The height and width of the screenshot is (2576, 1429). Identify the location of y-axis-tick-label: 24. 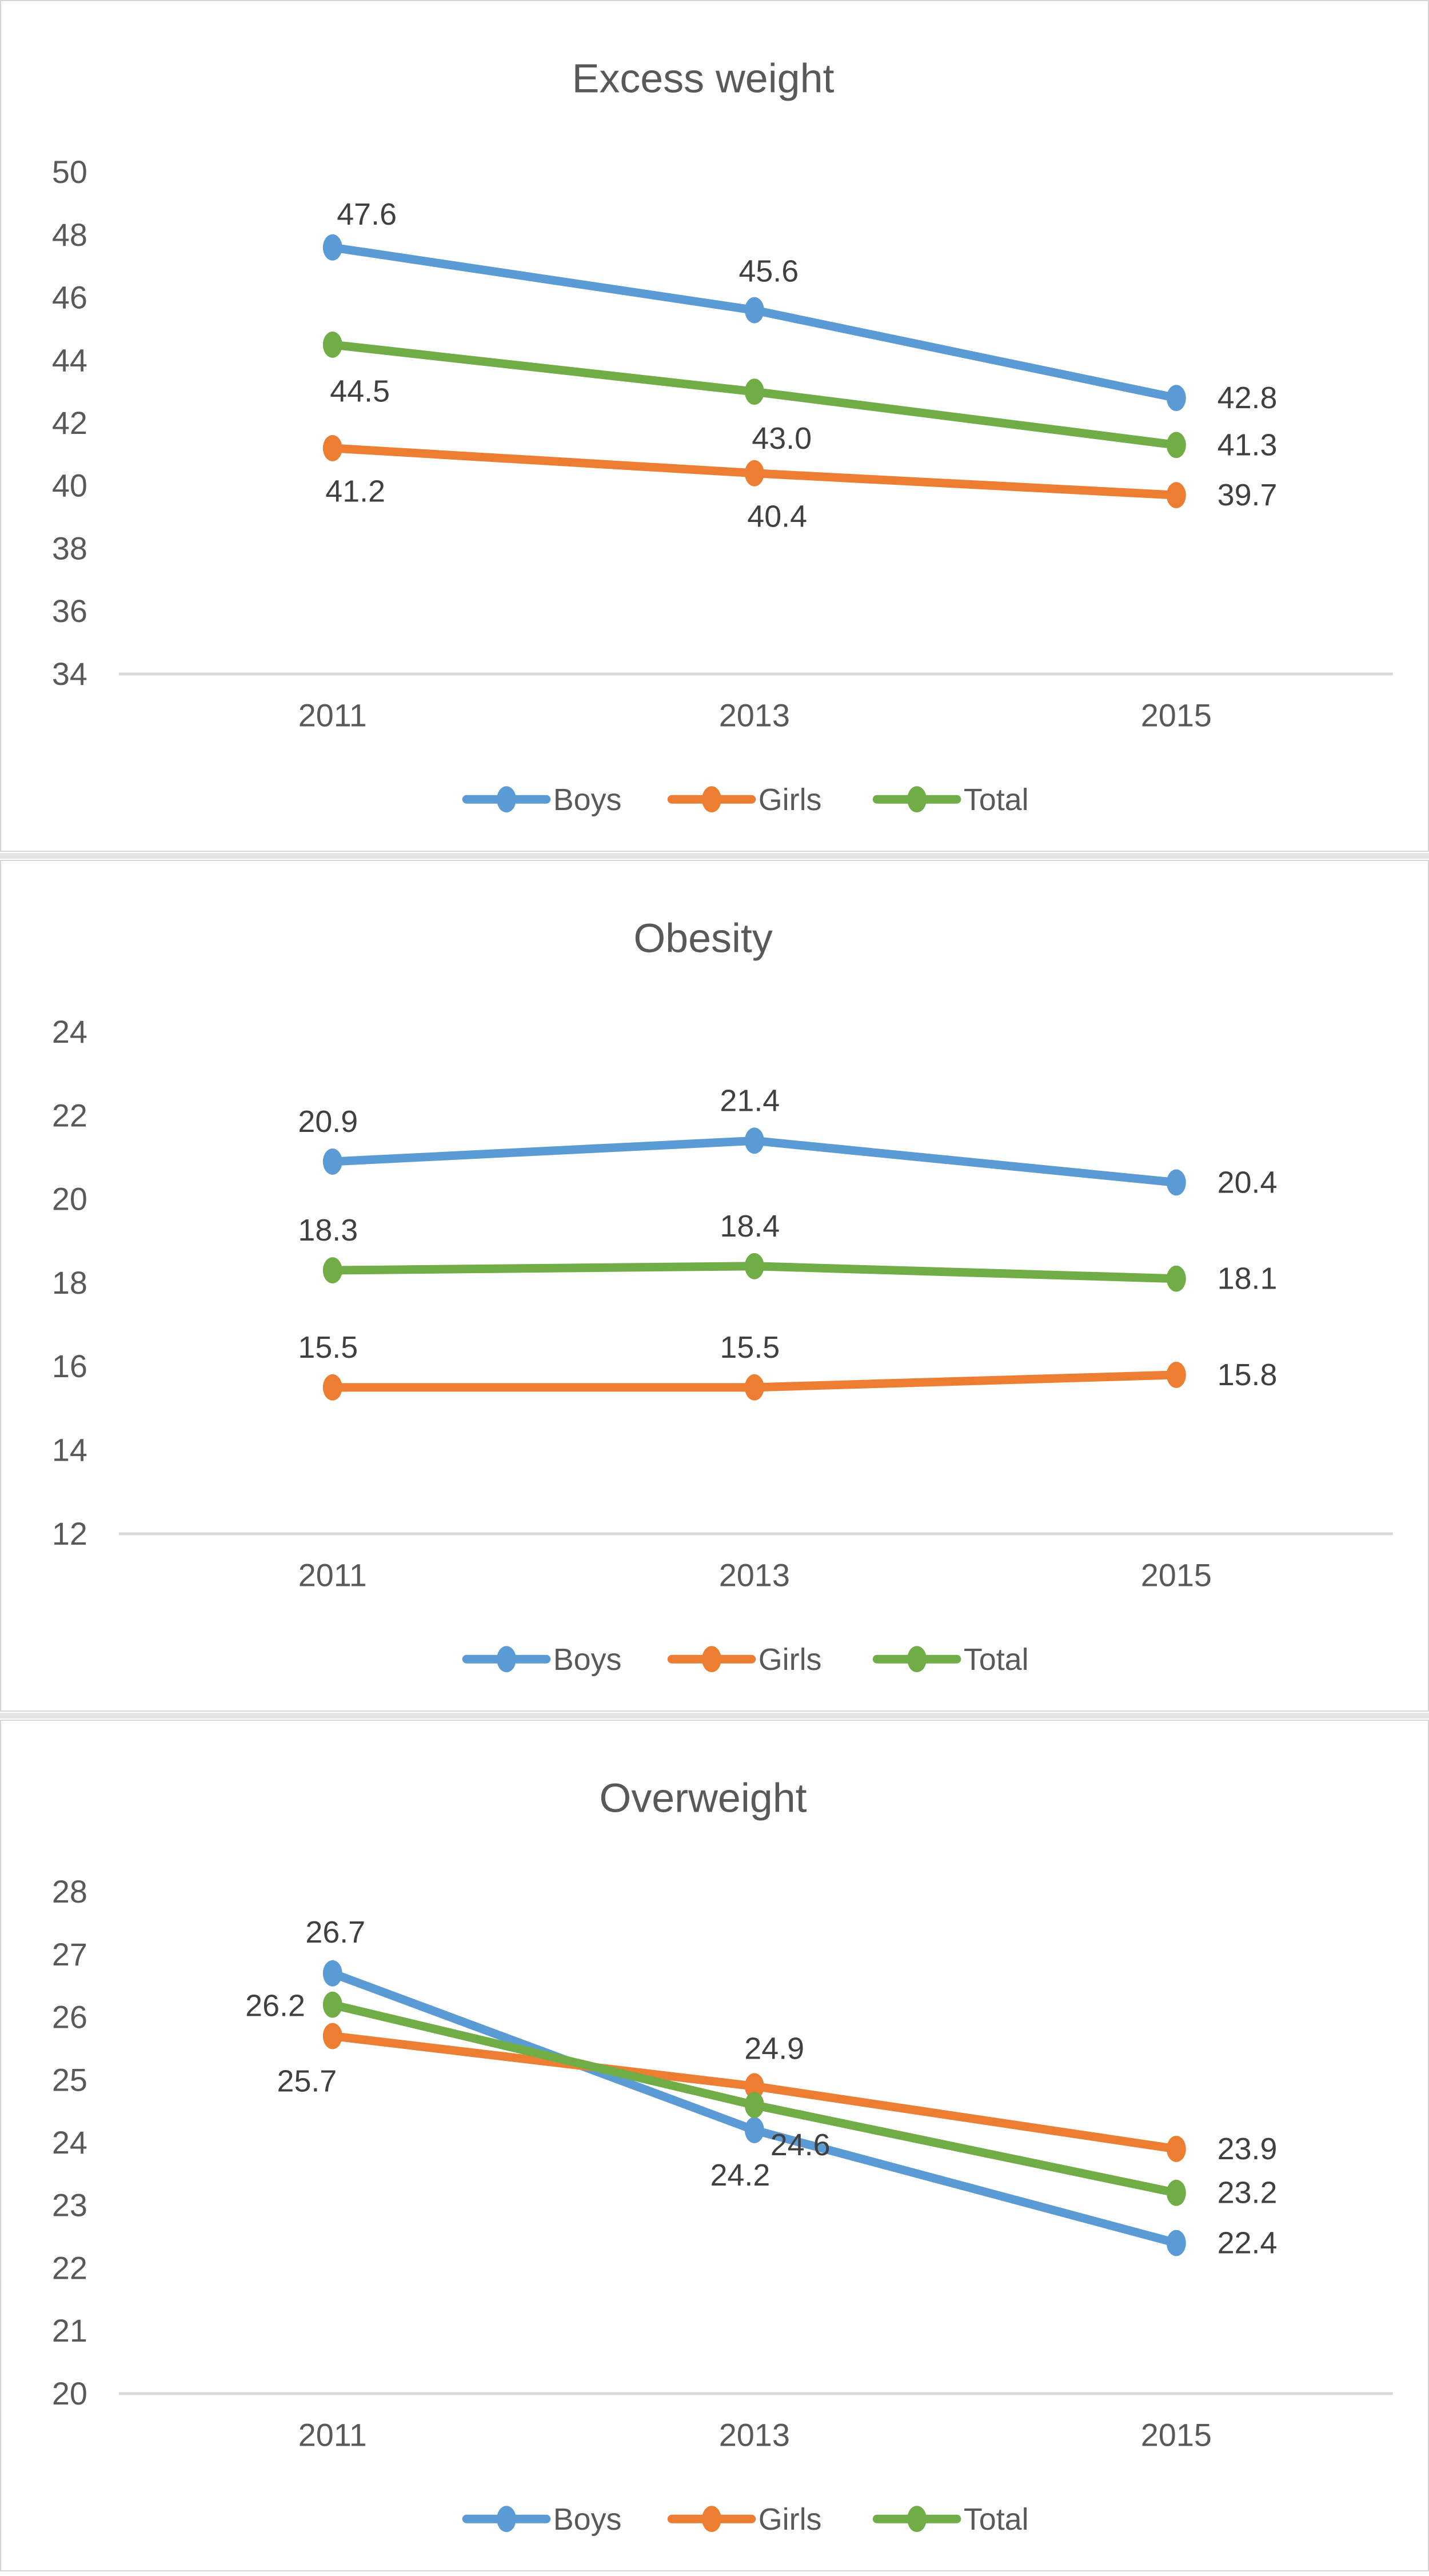
(69, 2142).